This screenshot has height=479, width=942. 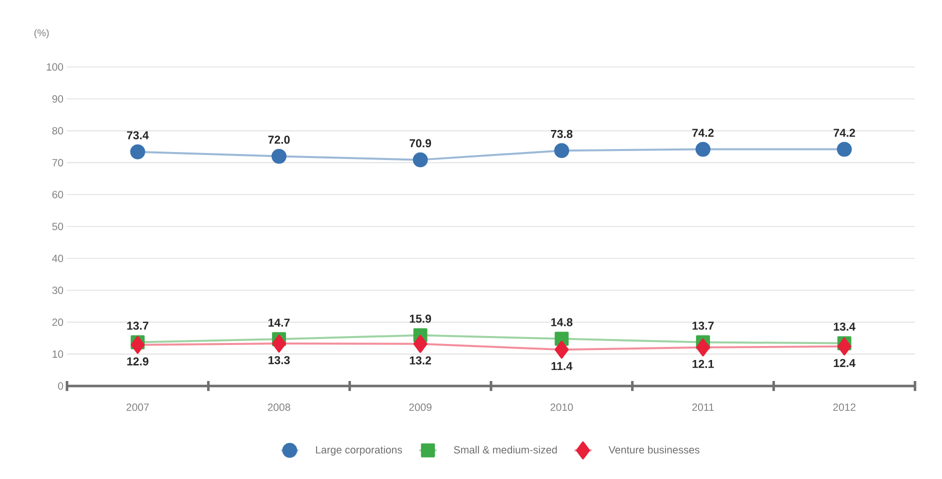 I want to click on y-tick-label: 60, so click(x=58, y=194).